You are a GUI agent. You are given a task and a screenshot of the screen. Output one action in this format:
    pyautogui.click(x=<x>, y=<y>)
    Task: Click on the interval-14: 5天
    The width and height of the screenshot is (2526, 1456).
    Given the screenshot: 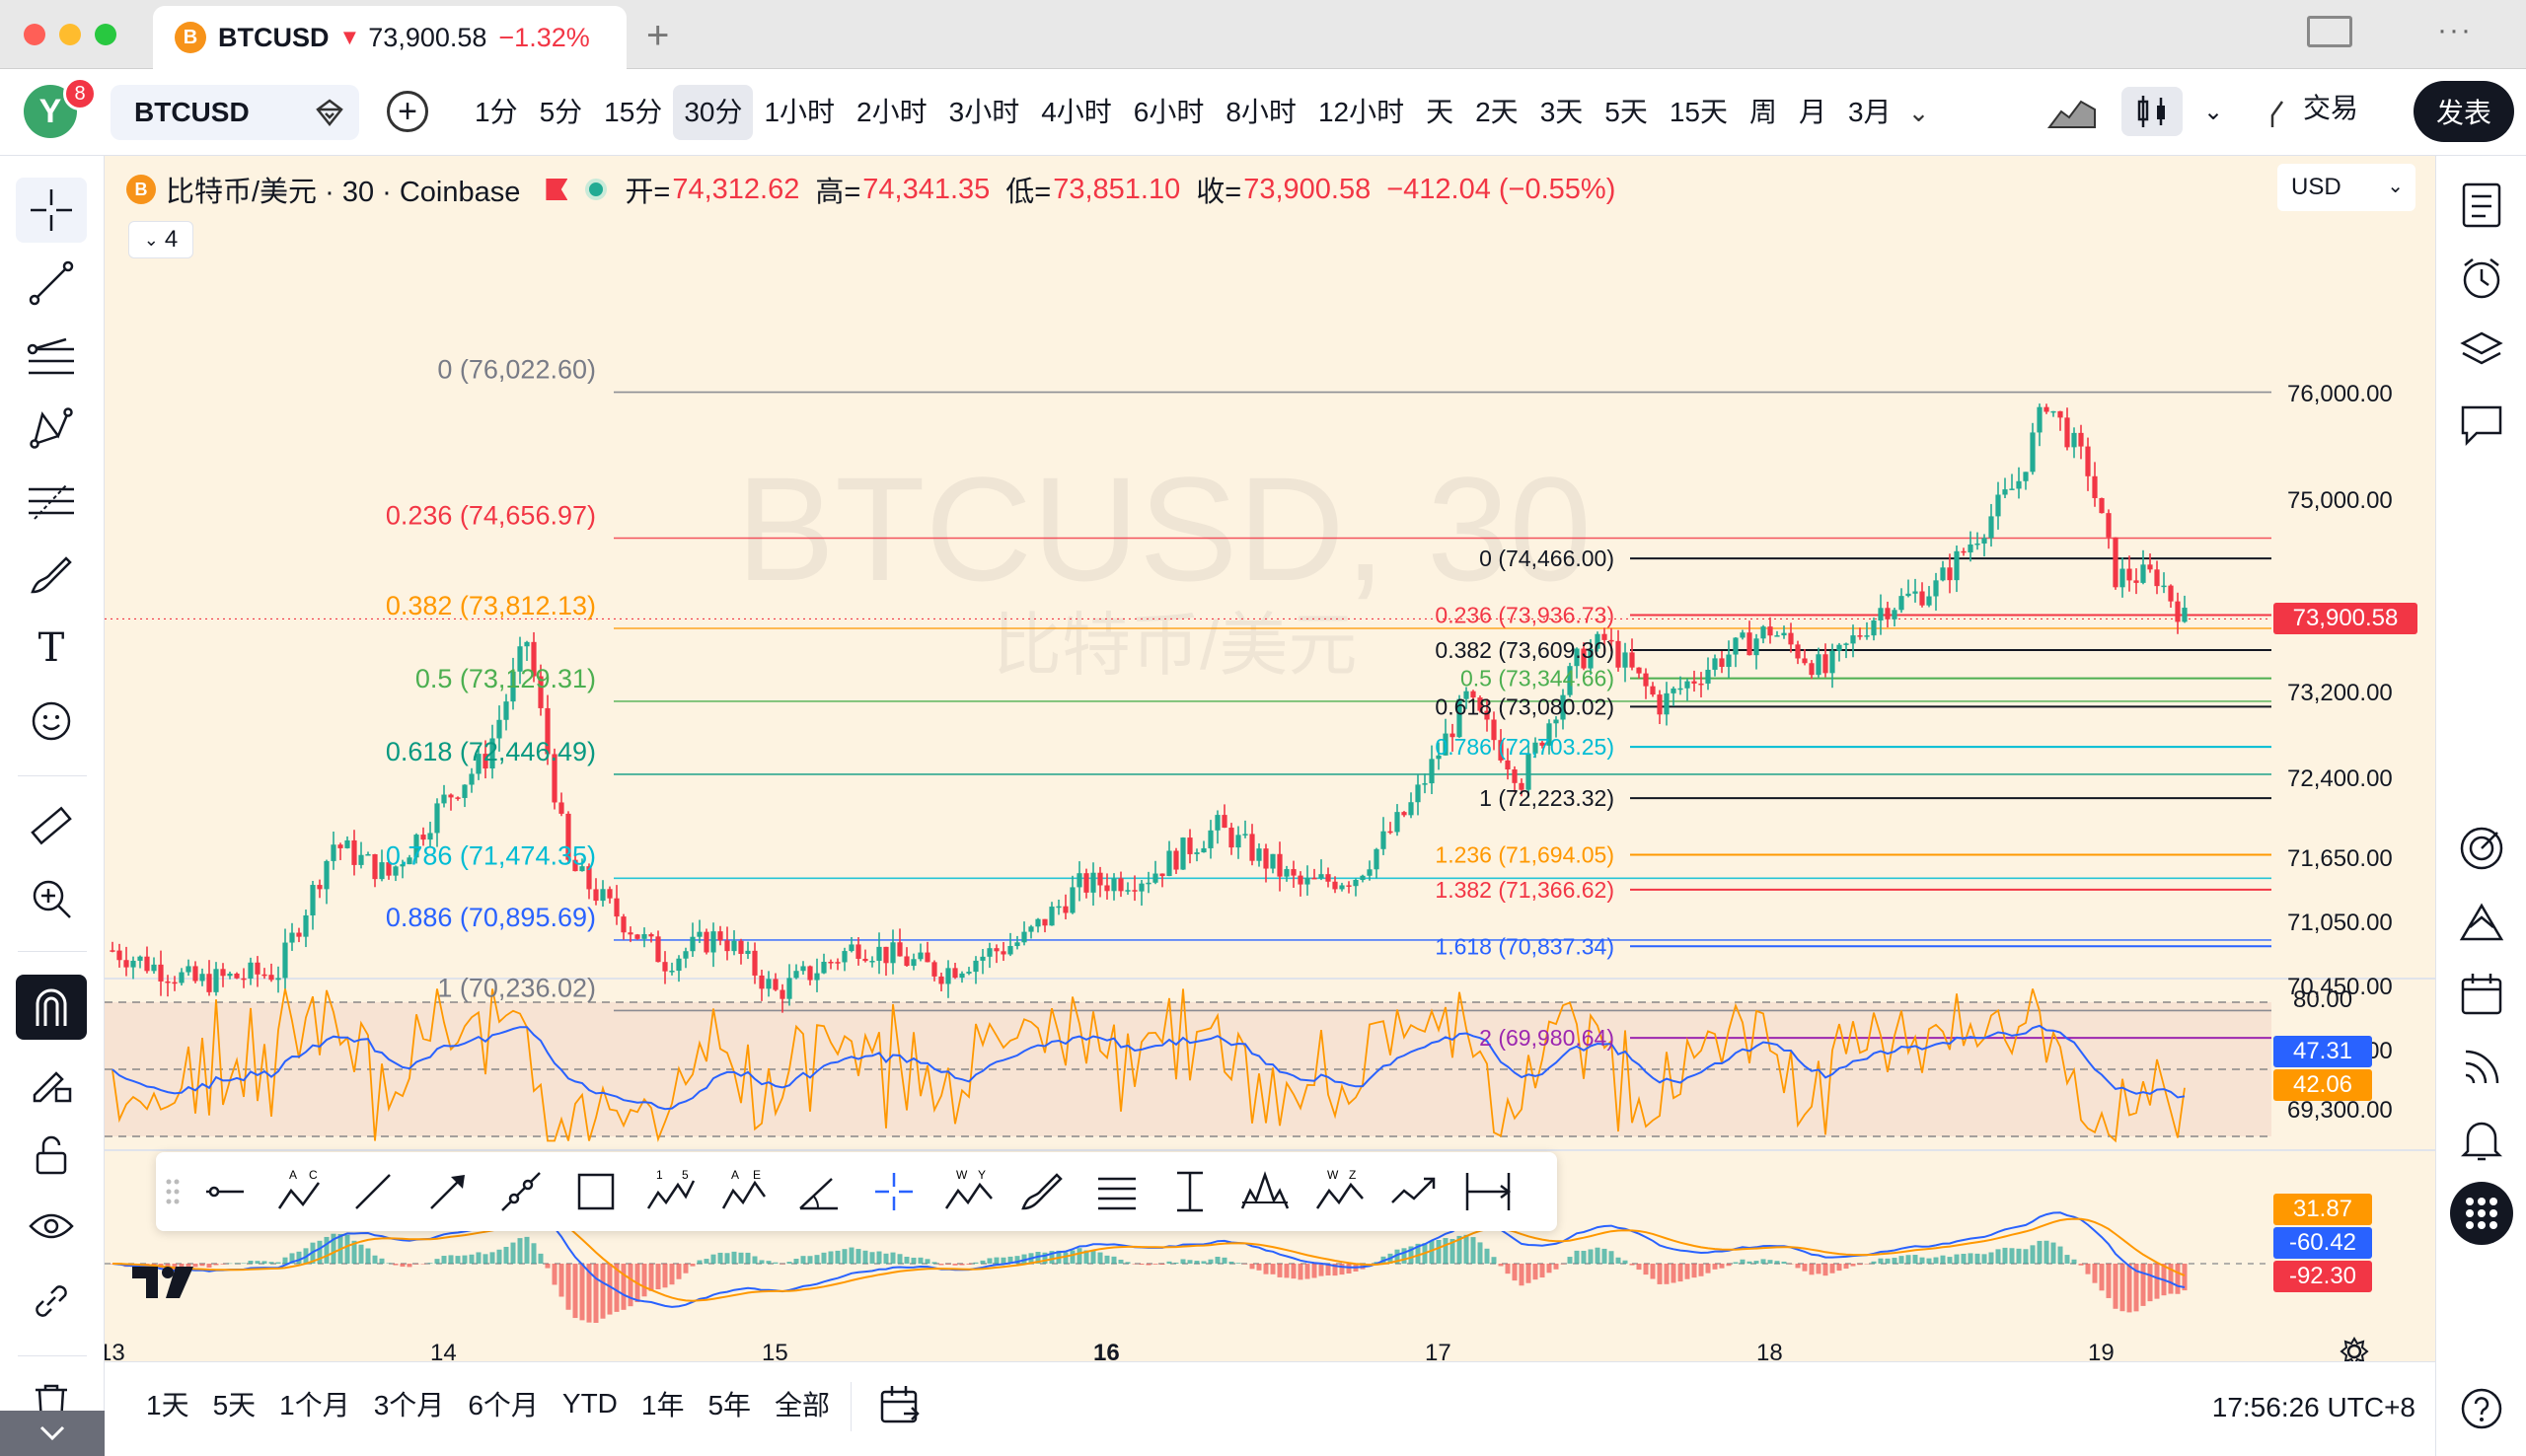 What is the action you would take?
    pyautogui.click(x=1626, y=112)
    